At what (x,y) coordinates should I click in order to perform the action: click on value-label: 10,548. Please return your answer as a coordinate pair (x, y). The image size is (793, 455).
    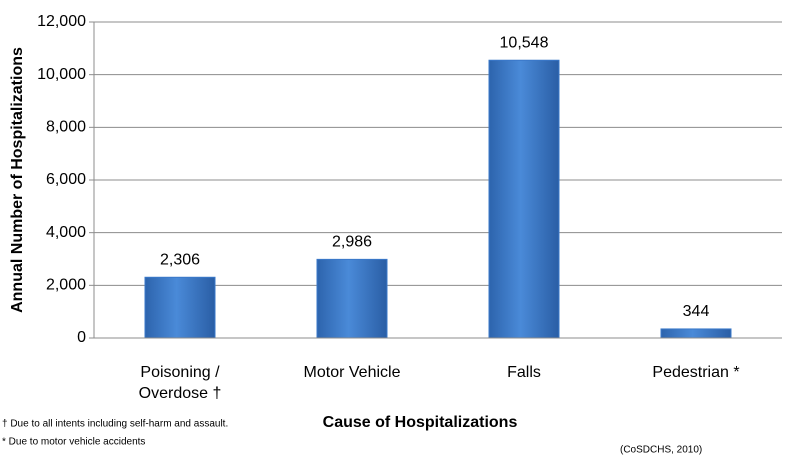
    Looking at the image, I should click on (524, 42).